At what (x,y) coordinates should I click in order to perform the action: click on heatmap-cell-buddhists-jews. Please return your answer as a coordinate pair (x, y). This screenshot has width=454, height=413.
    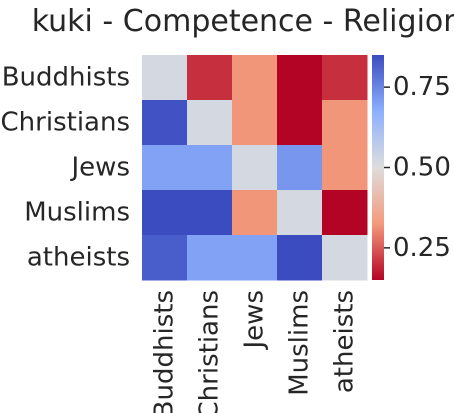
    Looking at the image, I should click on (255, 78).